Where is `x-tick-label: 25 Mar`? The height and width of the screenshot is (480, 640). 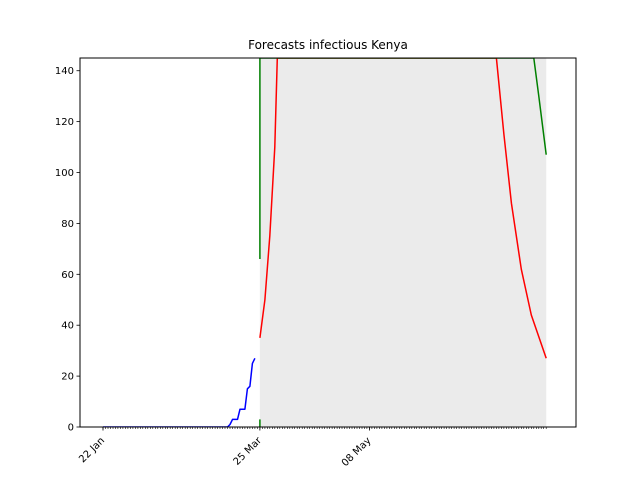
x-tick-label: 25 Mar is located at coordinates (248, 451).